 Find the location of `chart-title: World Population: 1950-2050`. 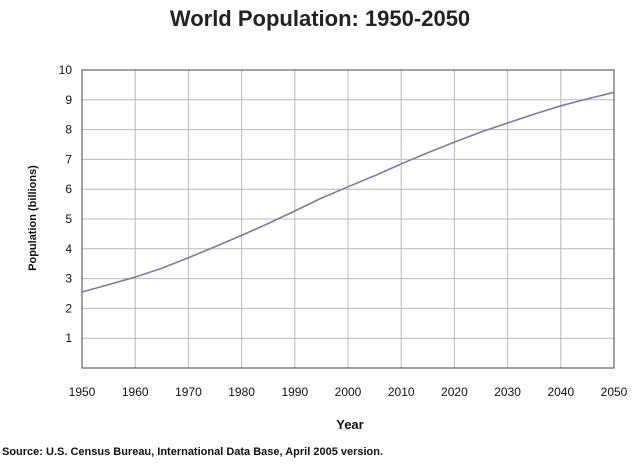

chart-title: World Population: 1950-2050 is located at coordinates (320, 18).